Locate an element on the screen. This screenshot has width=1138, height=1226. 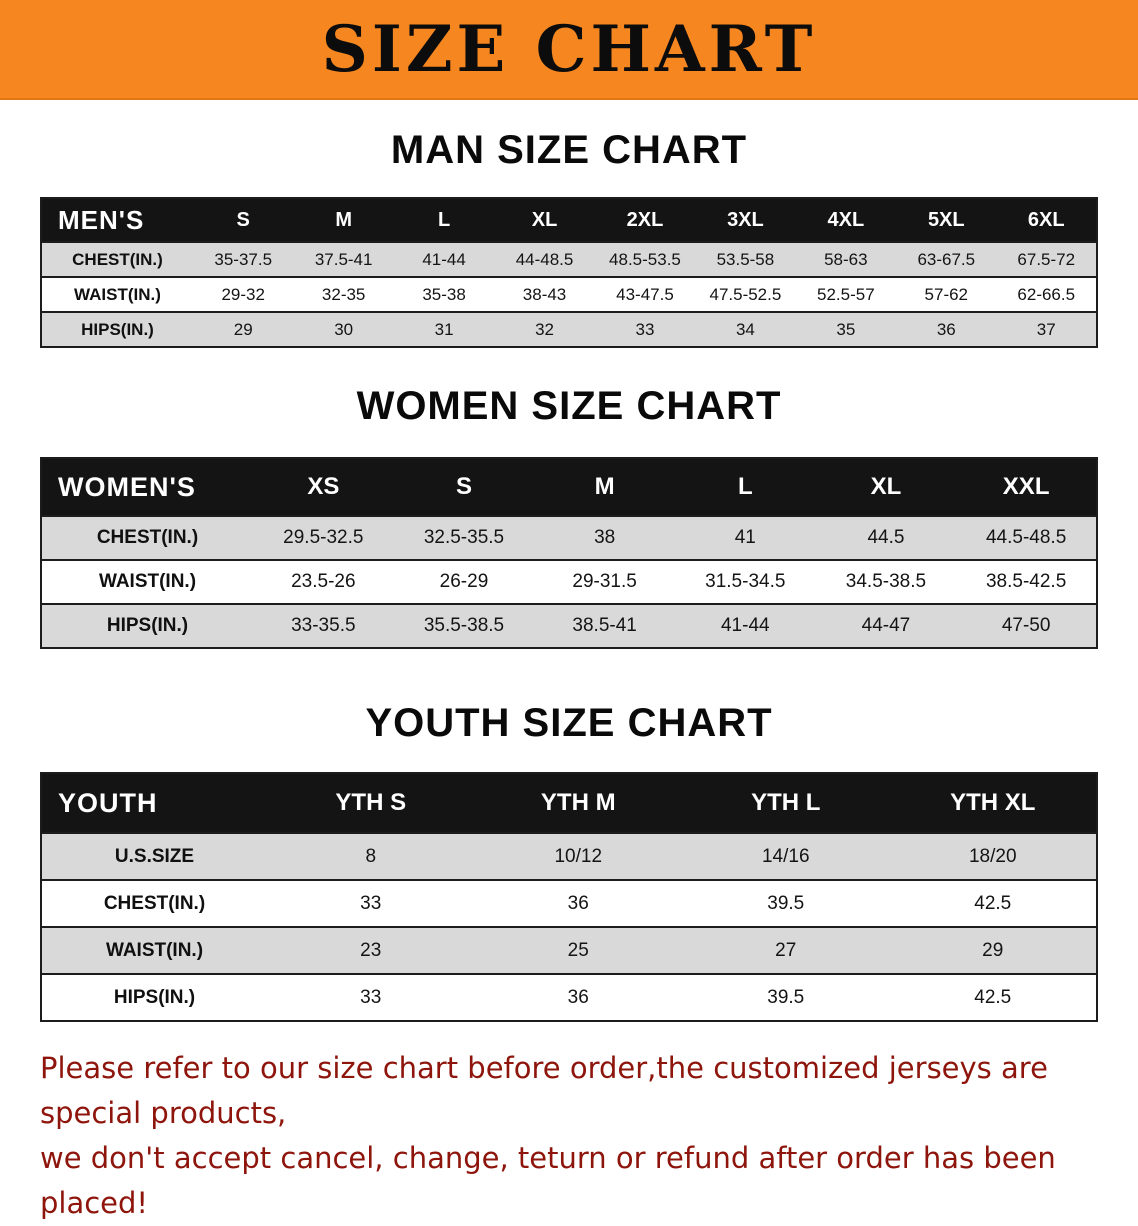
size-value-cell: 37 is located at coordinates (1046, 329).